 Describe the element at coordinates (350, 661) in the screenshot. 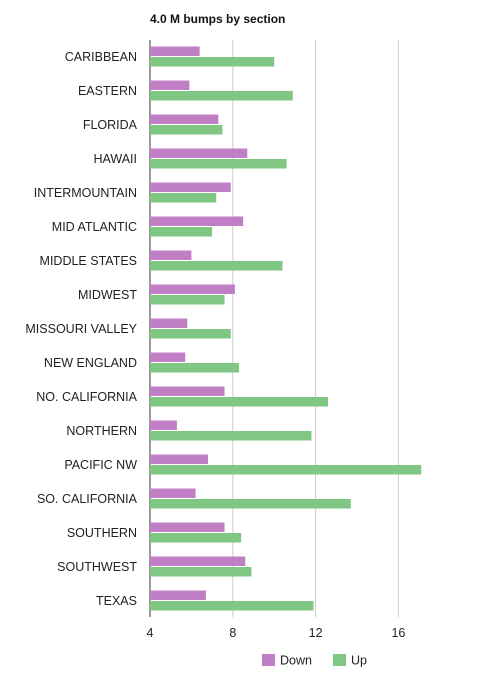

I see `legend-item-up: Up` at that location.